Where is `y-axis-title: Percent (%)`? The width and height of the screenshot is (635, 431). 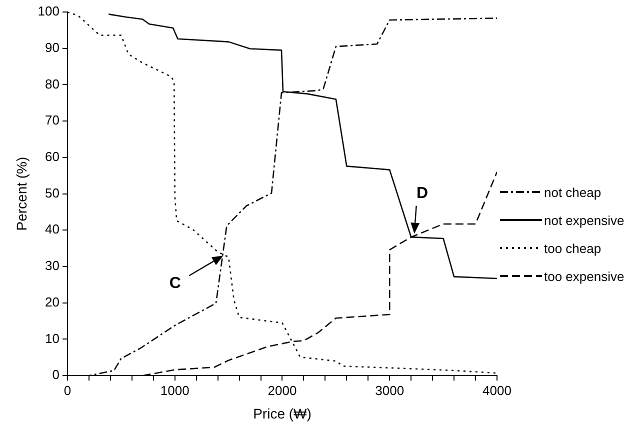 y-axis-title: Percent (%) is located at coordinates (21, 193).